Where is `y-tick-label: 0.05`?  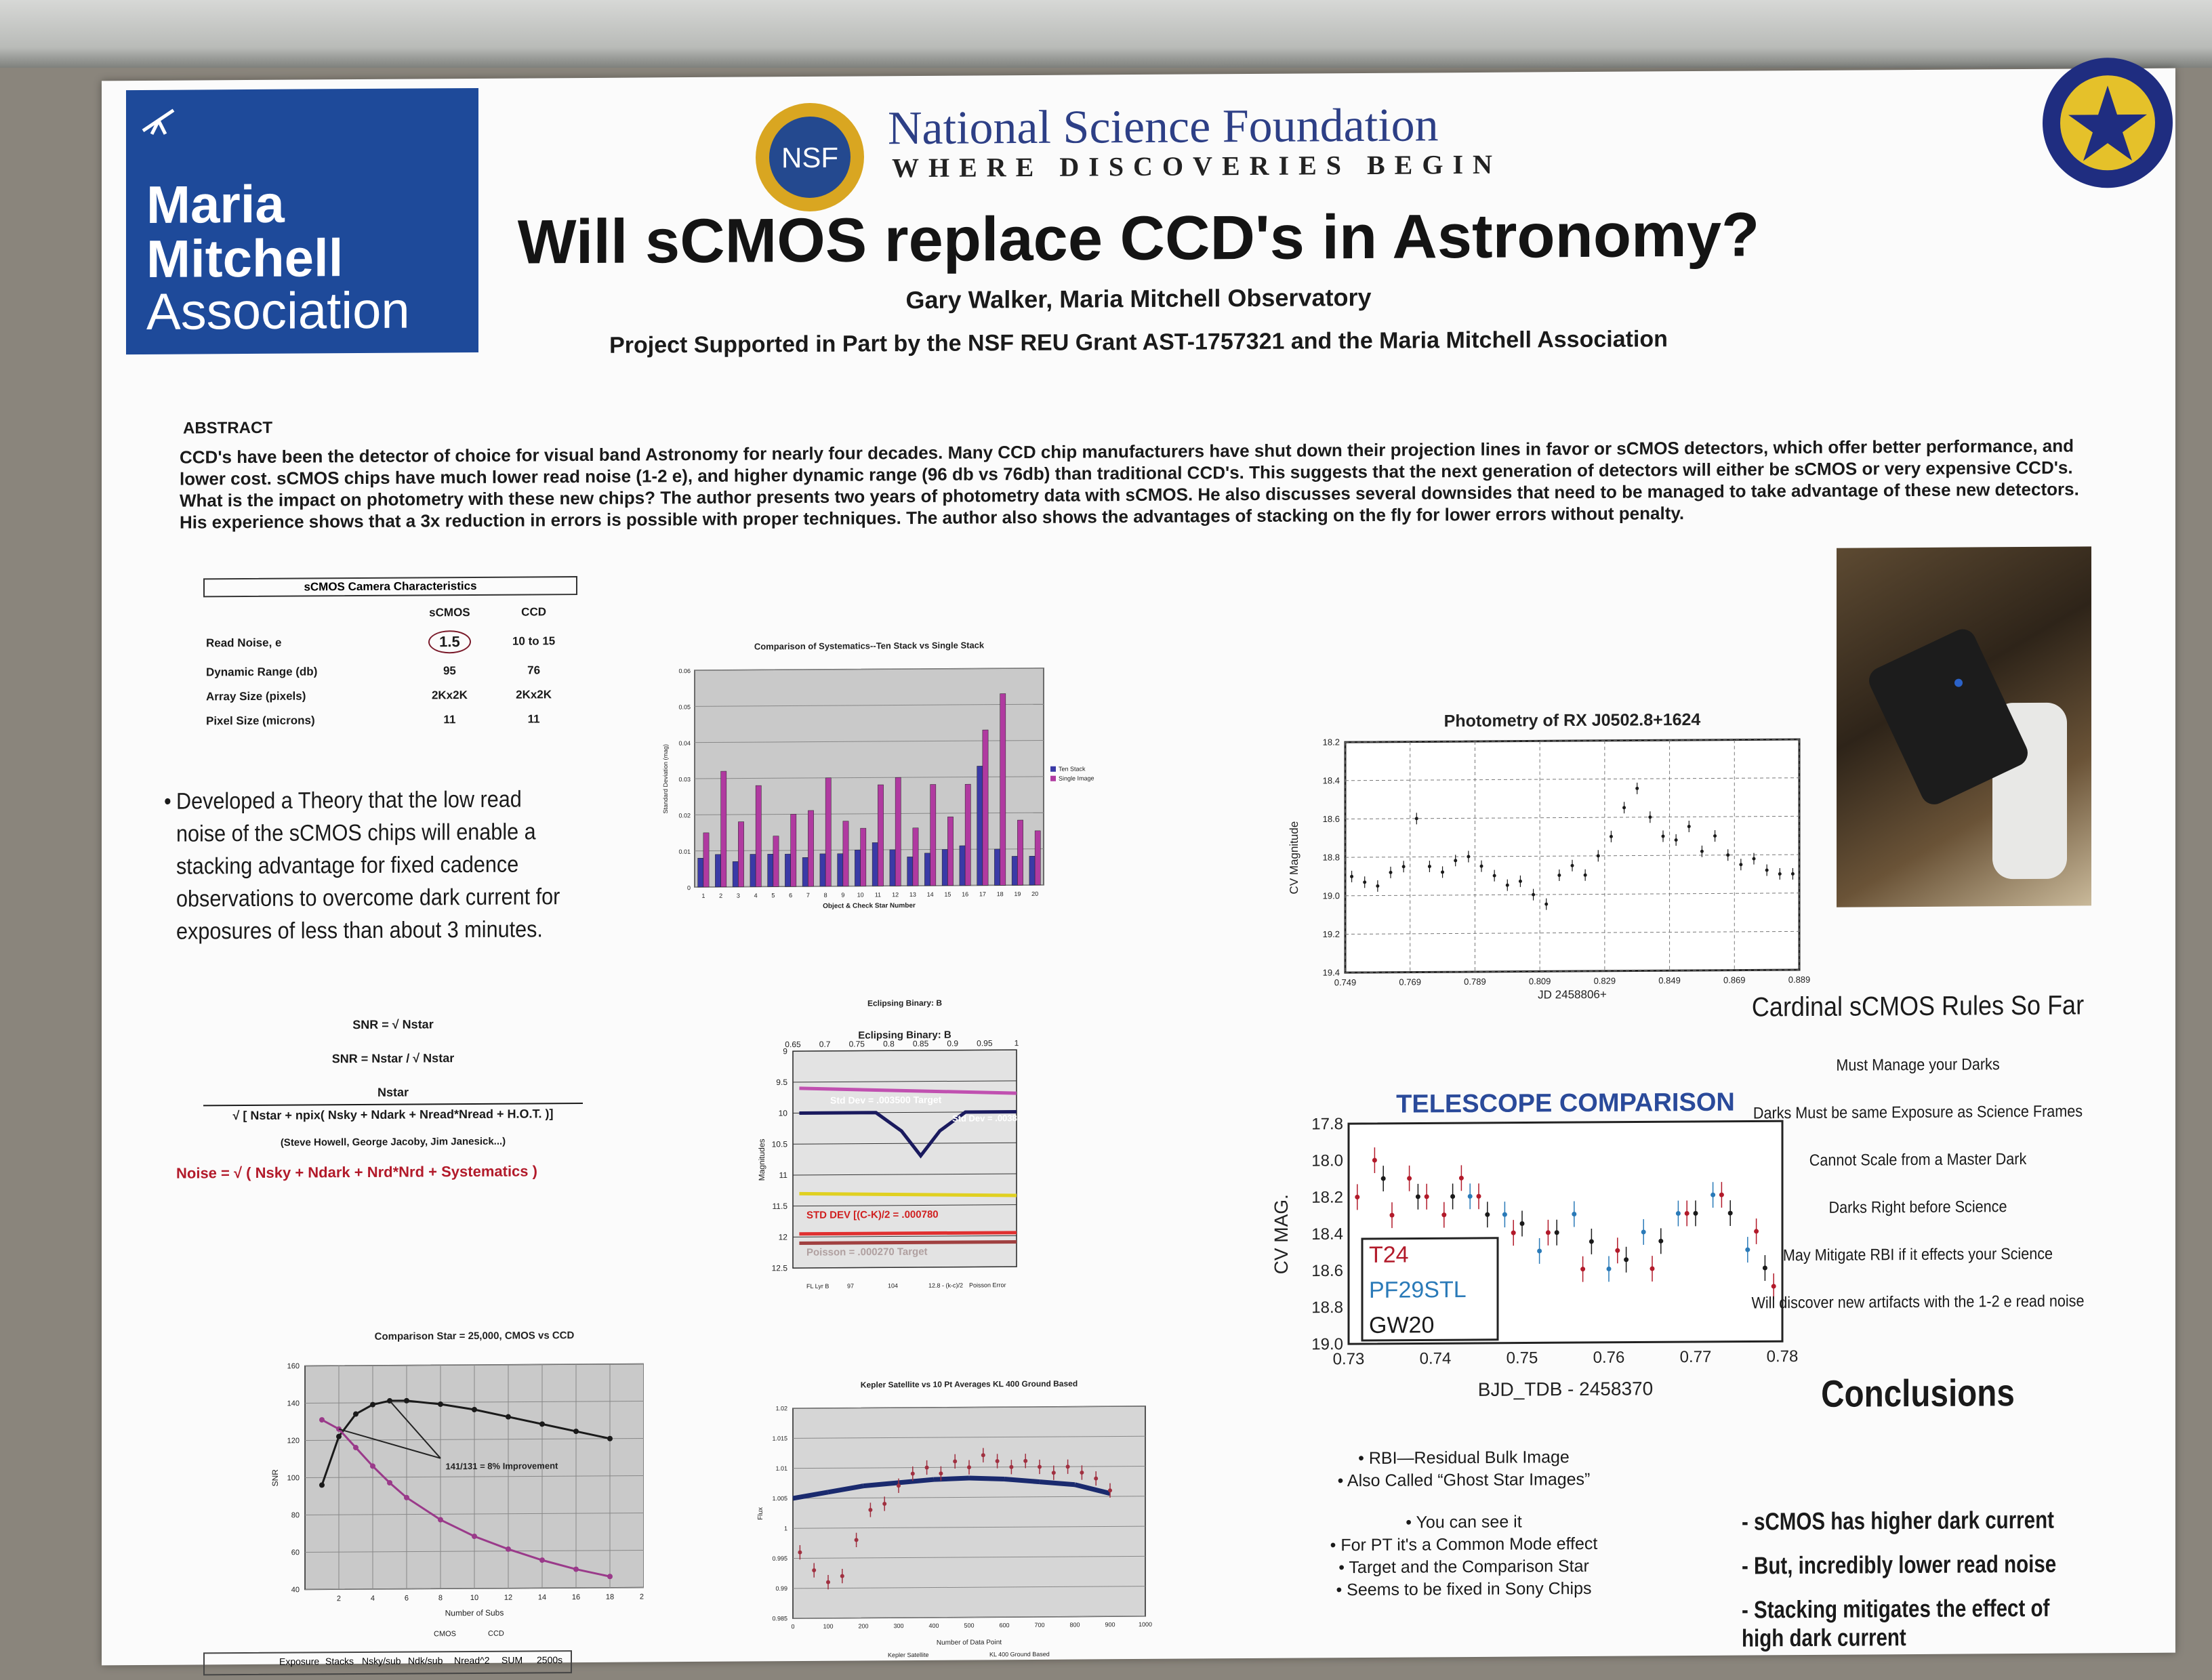
y-tick-label: 0.05 is located at coordinates (685, 707).